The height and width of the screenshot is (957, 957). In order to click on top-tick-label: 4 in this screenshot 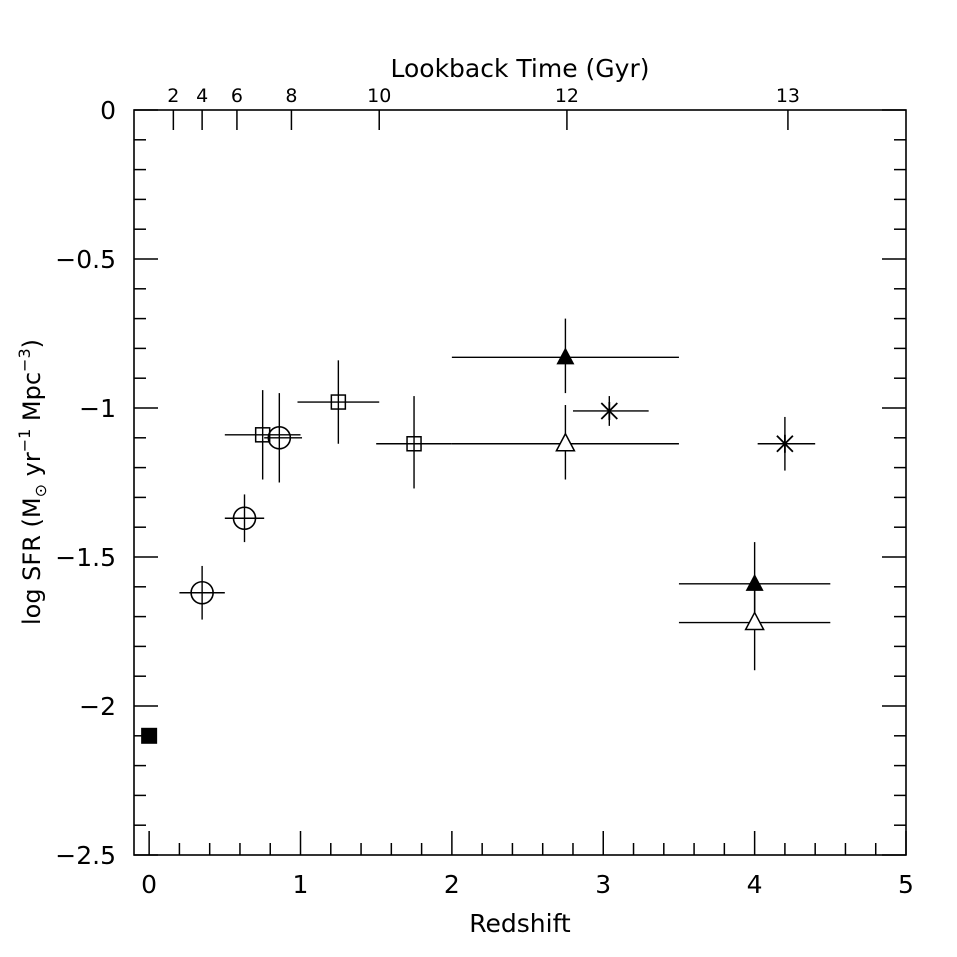, I will do `click(202, 96)`.